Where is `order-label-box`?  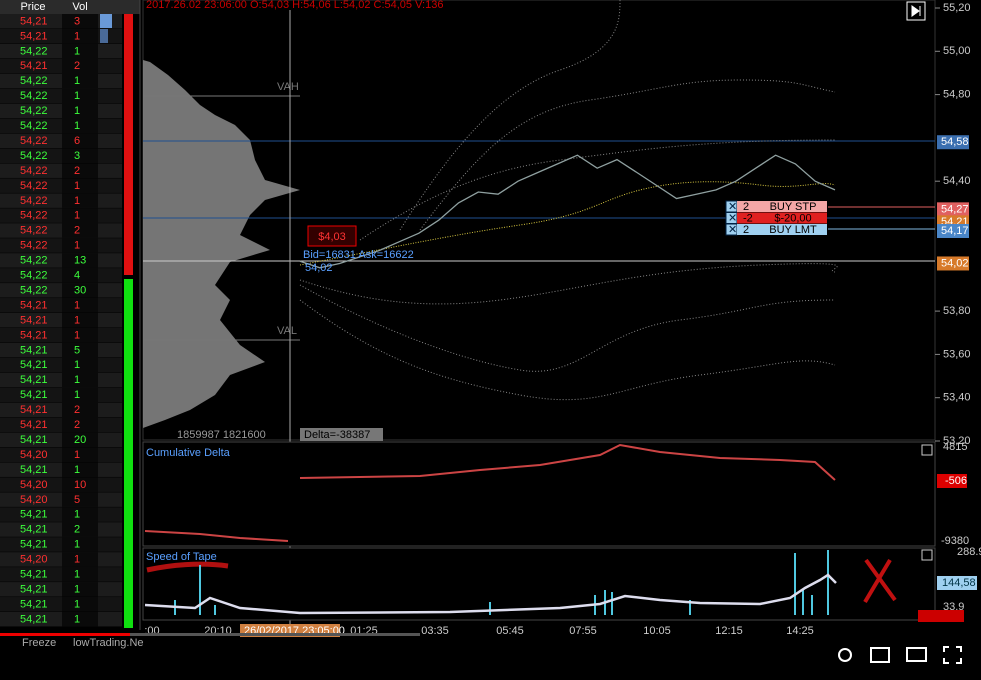
order-label-box is located at coordinates (793, 229).